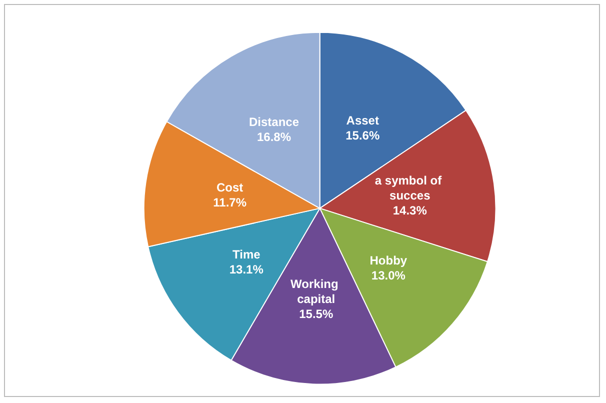 The height and width of the screenshot is (403, 606). What do you see at coordinates (230, 202) in the screenshot?
I see `data-label: 11.7%` at bounding box center [230, 202].